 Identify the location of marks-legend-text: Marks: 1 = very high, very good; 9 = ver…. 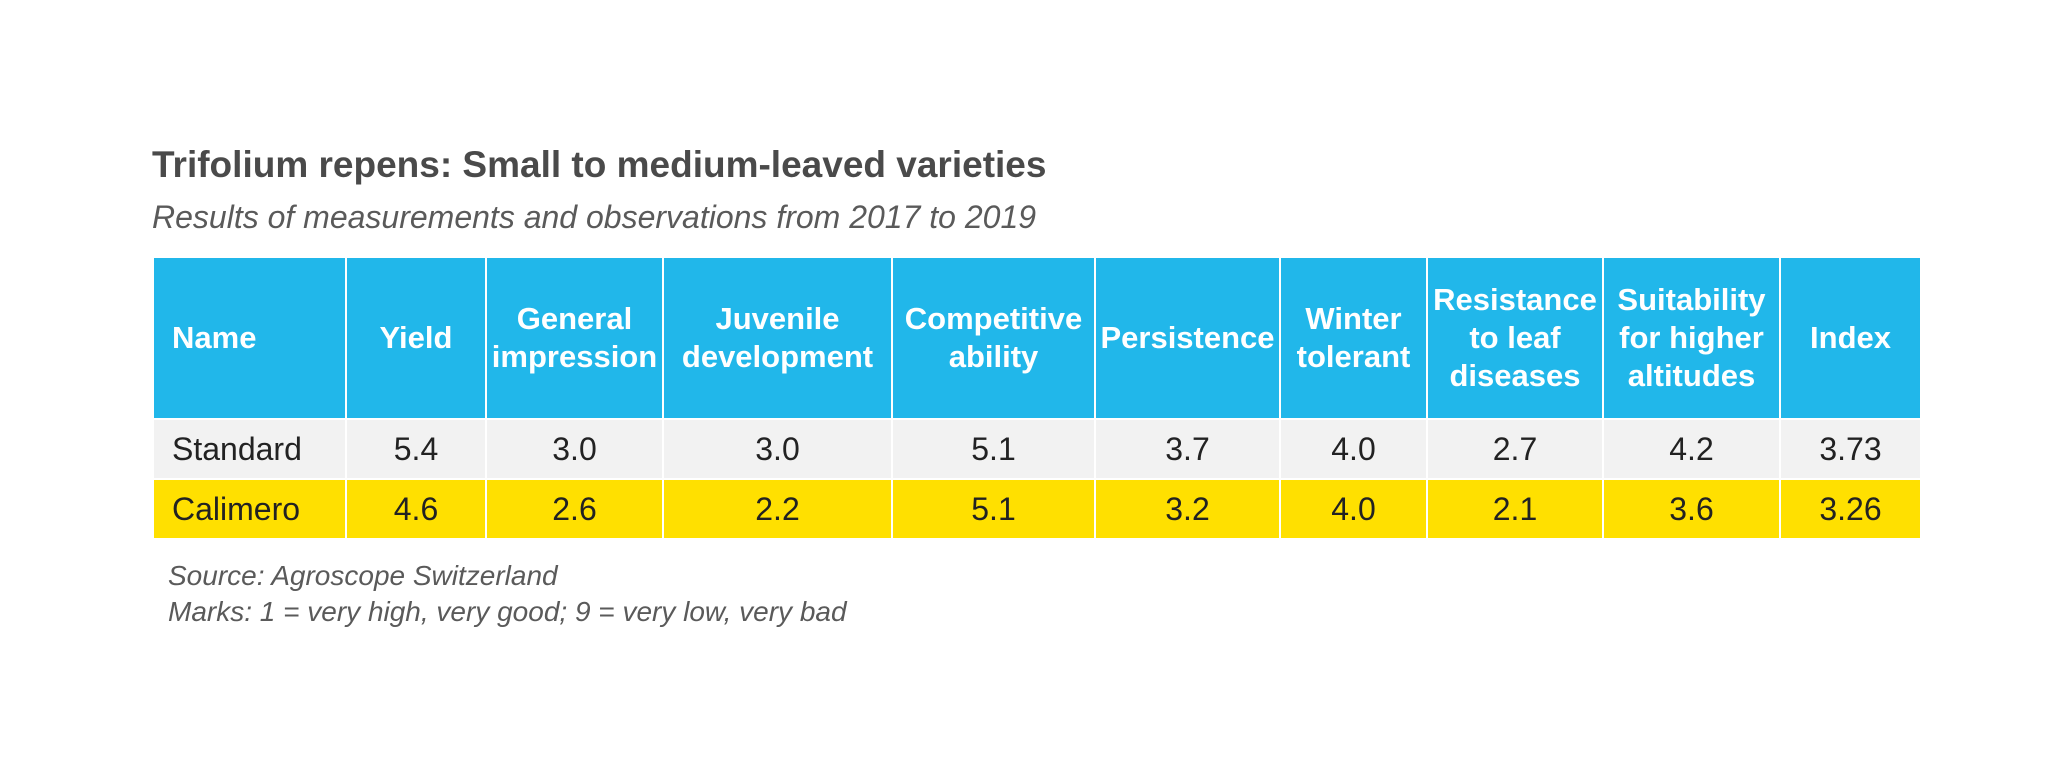
(507, 611).